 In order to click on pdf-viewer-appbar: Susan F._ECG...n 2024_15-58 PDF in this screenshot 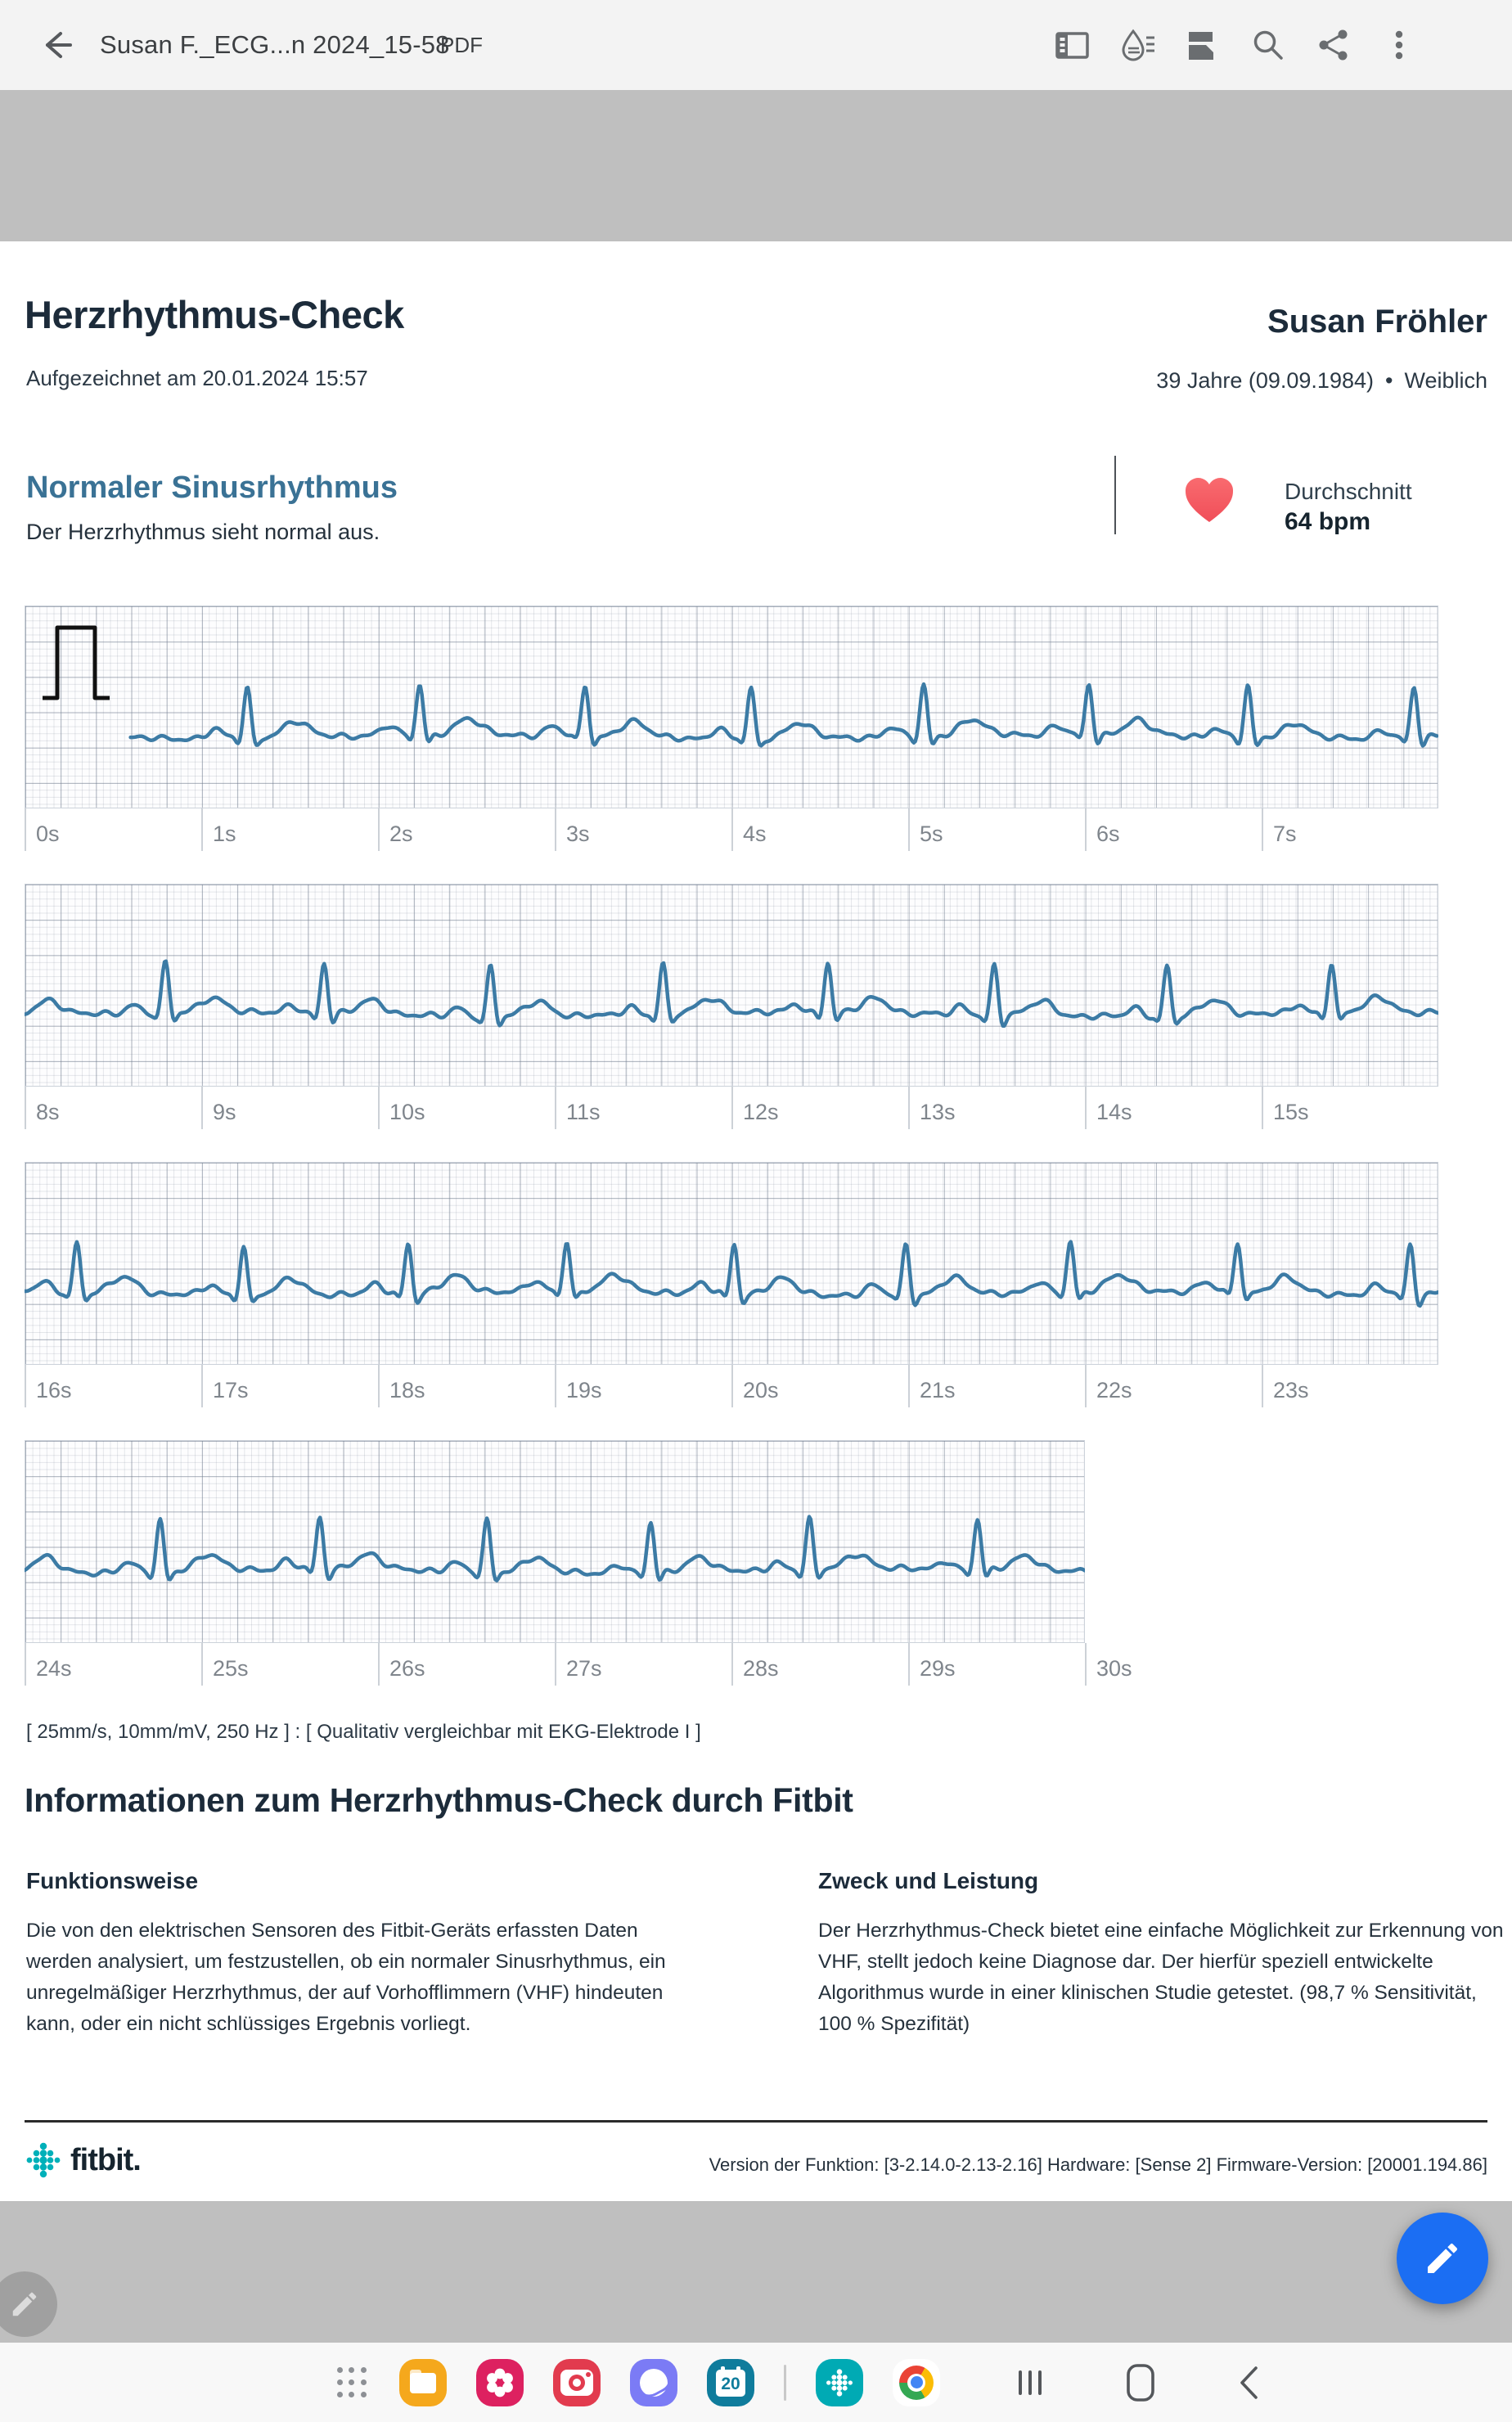, I will do `click(756, 45)`.